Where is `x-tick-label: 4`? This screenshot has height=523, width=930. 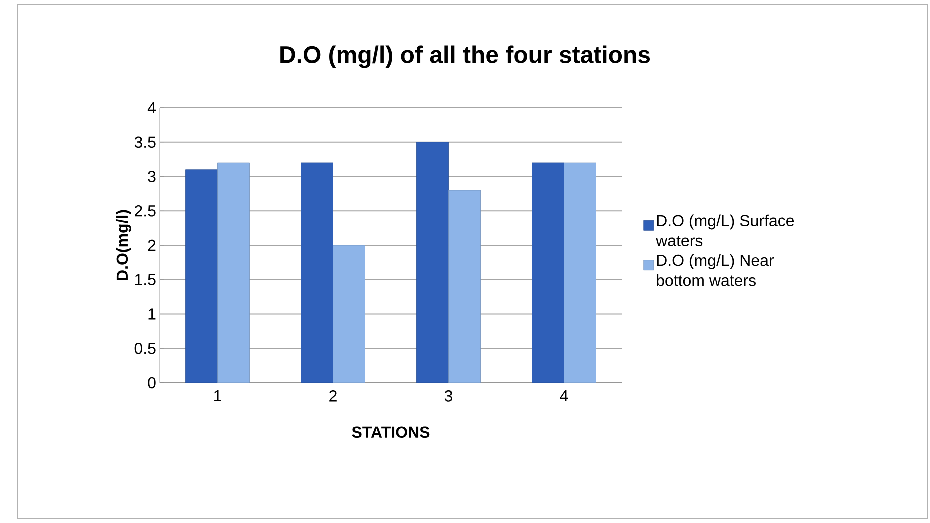 x-tick-label: 4 is located at coordinates (564, 396).